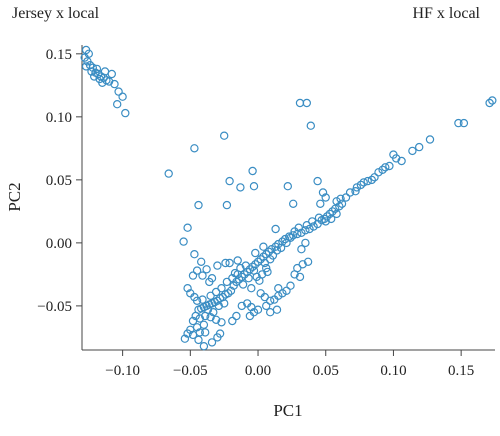 The image size is (500, 436). I want to click on y-tick-label: 0.15, so click(59, 55).